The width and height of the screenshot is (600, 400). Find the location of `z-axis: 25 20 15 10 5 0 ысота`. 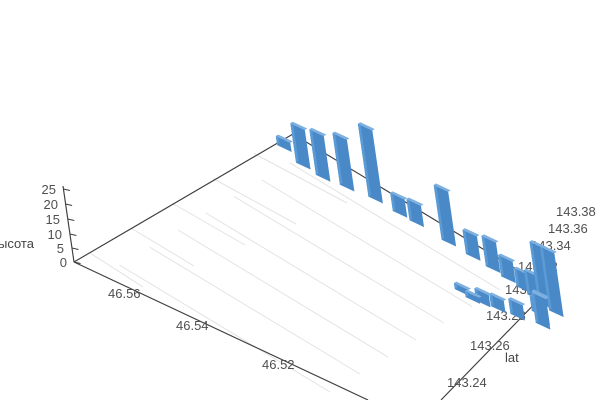

z-axis: 25 20 15 10 5 0 ысота is located at coordinates (40, 226).